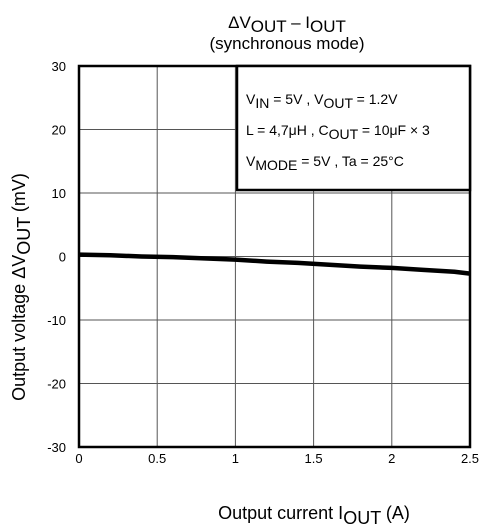  I want to click on y-tick-labels: 30 20 10 0 -10 -20 -30, so click(56, 257).